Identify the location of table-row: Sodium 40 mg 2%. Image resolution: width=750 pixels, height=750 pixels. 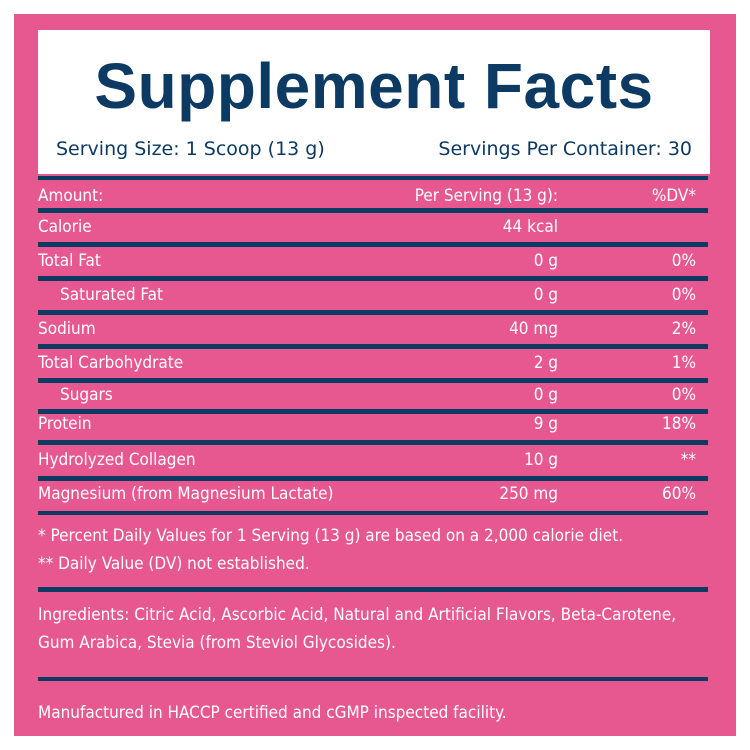
(373, 329).